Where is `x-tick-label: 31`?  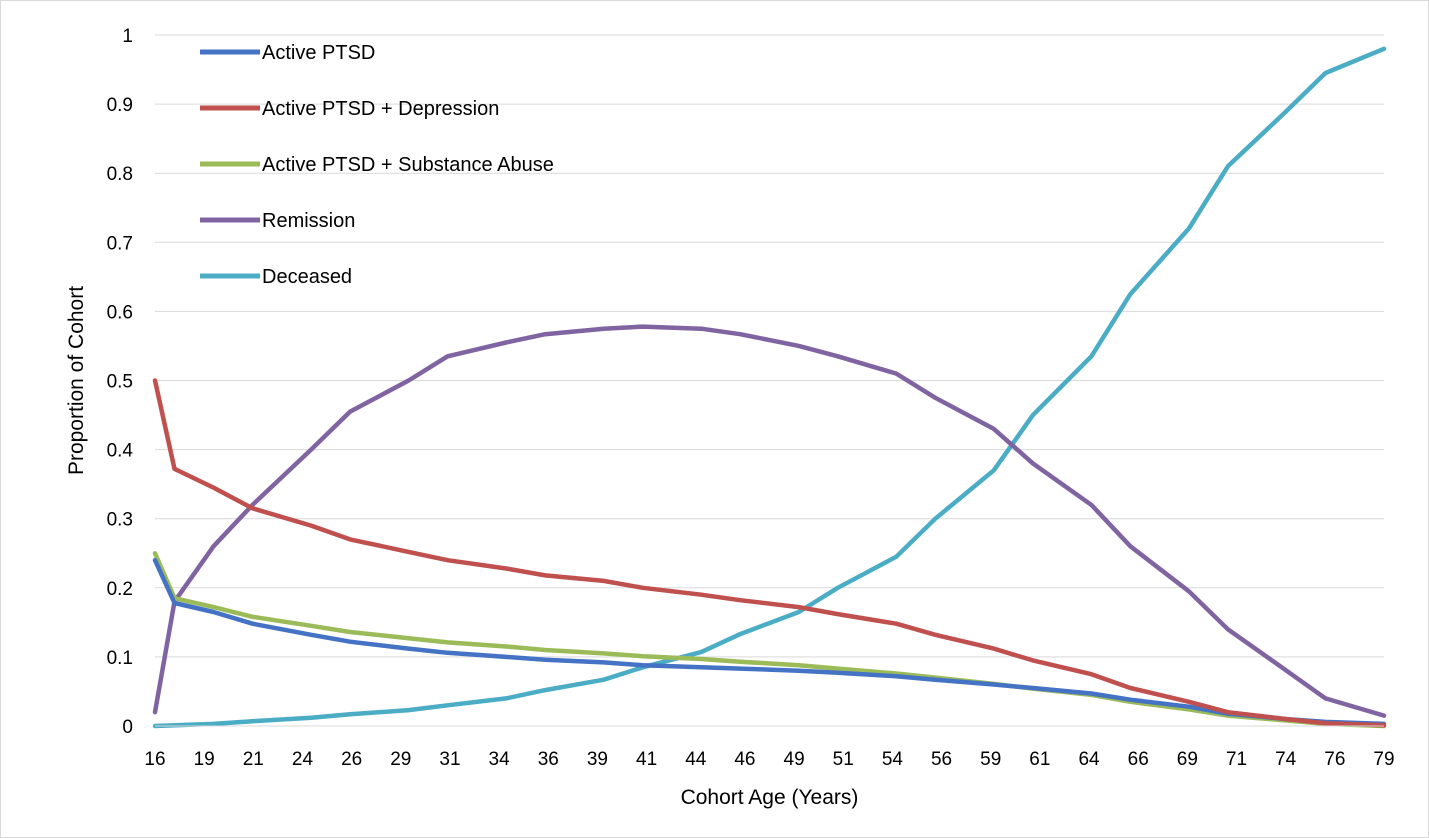
x-tick-label: 31 is located at coordinates (449, 759).